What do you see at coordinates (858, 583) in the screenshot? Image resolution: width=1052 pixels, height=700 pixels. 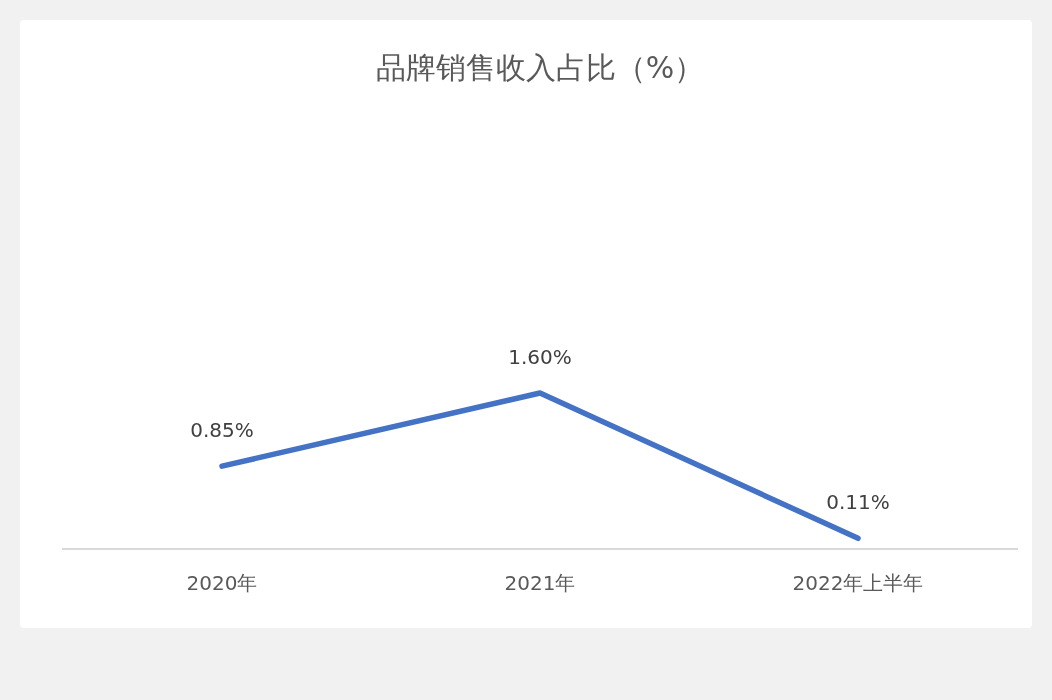 I see `x-tick-label: 2022年上半年` at bounding box center [858, 583].